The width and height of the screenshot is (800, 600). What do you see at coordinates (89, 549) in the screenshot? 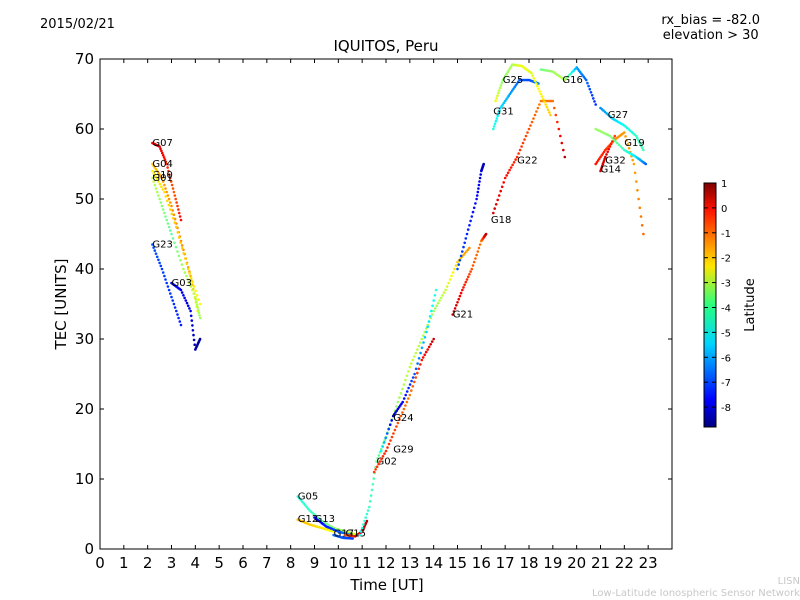
I see `y-tick-label: 0` at bounding box center [89, 549].